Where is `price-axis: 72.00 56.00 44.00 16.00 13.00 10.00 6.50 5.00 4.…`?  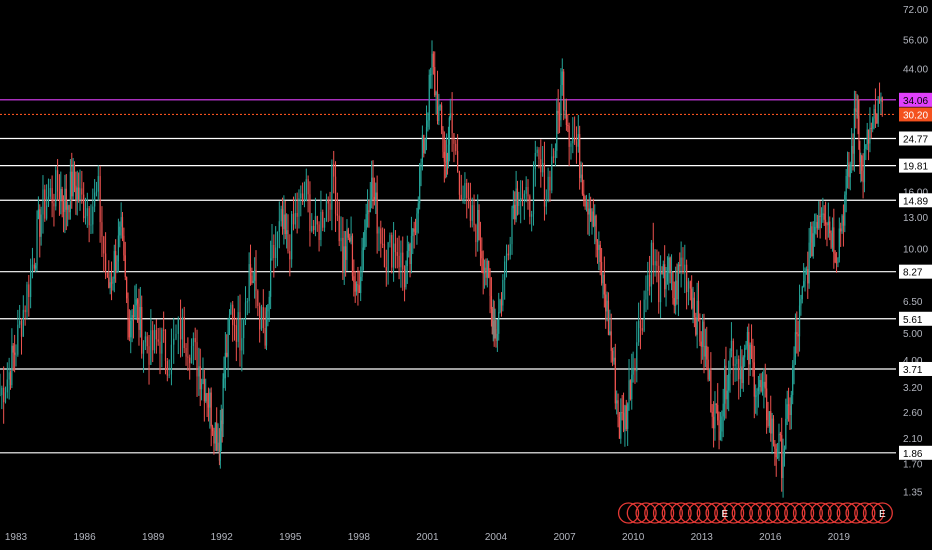 price-axis: 72.00 56.00 44.00 16.00 13.00 10.00 6.50 5.00 4.… is located at coordinates (915, 252).